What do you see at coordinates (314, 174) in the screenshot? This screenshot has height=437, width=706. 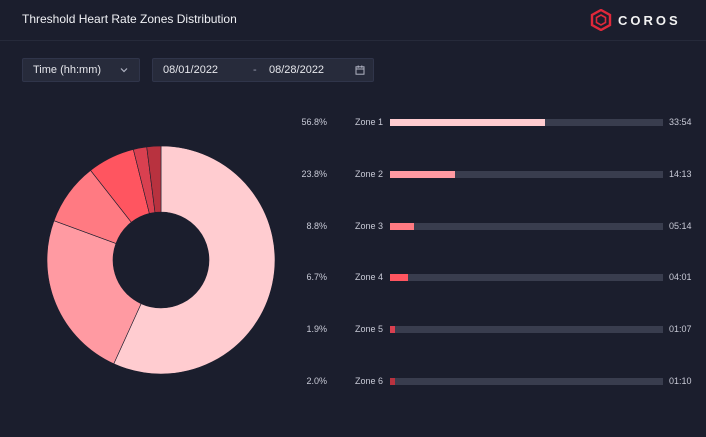 I see `zone-percent: 23.8%` at bounding box center [314, 174].